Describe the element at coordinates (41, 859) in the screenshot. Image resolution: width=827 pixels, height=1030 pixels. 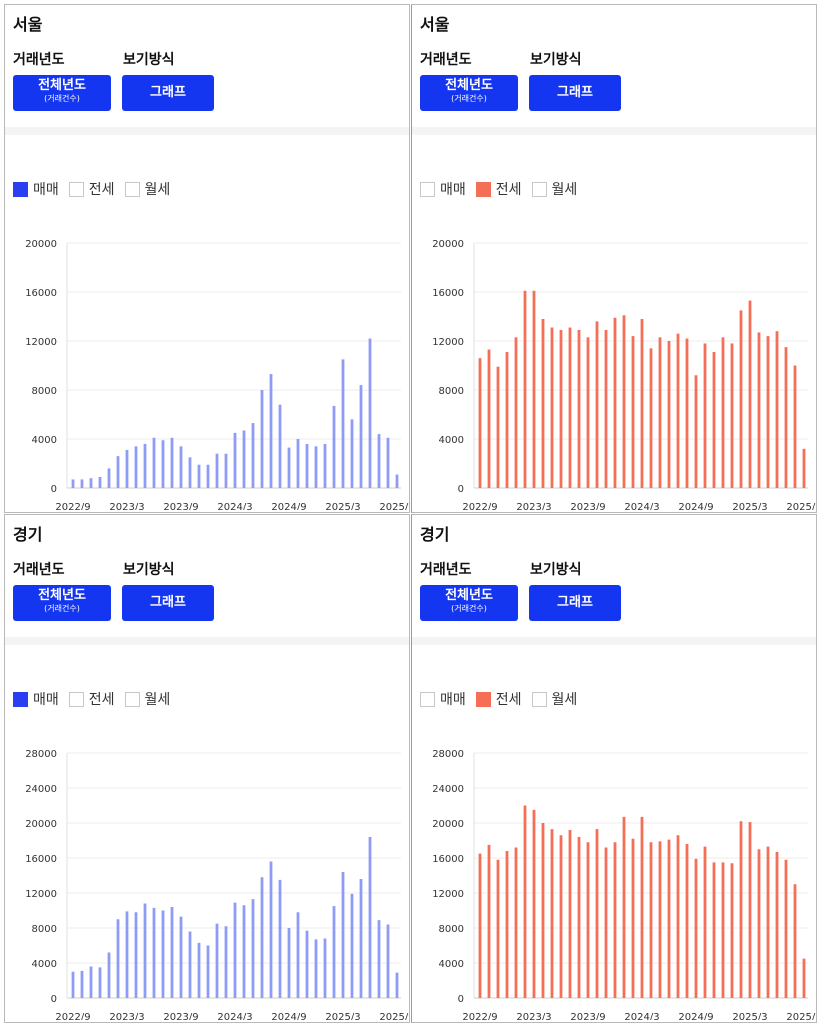
I see `y-tick-label: 16000` at that location.